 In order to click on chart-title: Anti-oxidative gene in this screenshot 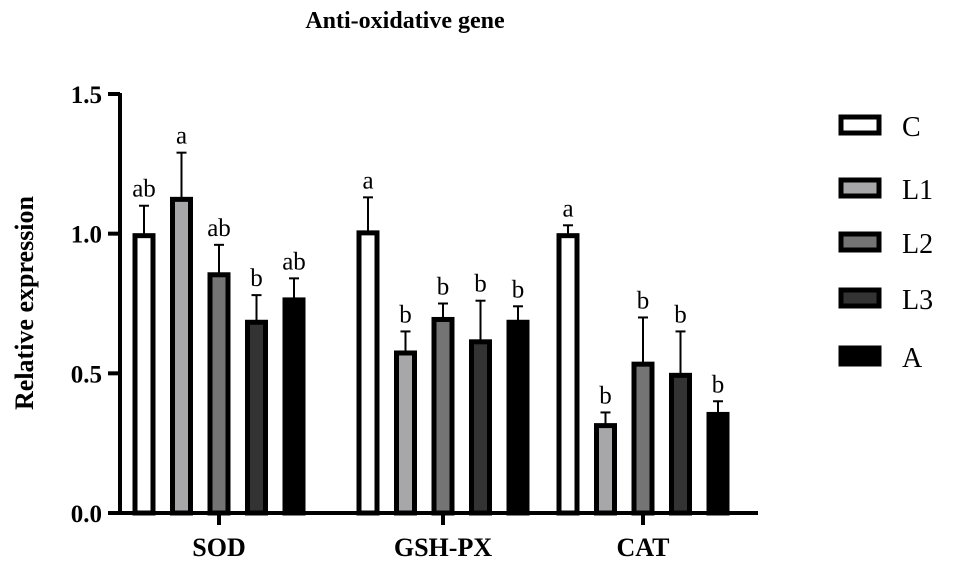, I will do `click(405, 21)`.